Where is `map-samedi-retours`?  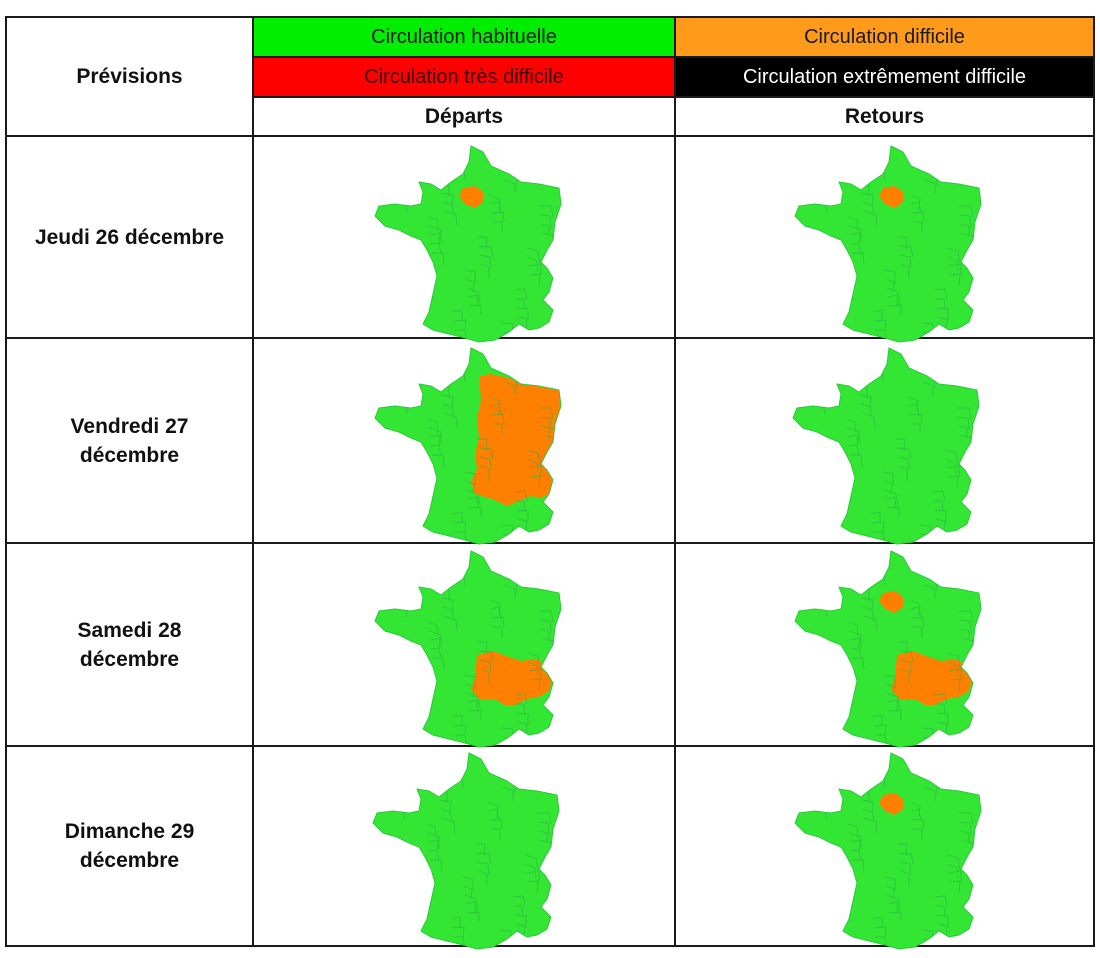
map-samedi-retours is located at coordinates (889, 649).